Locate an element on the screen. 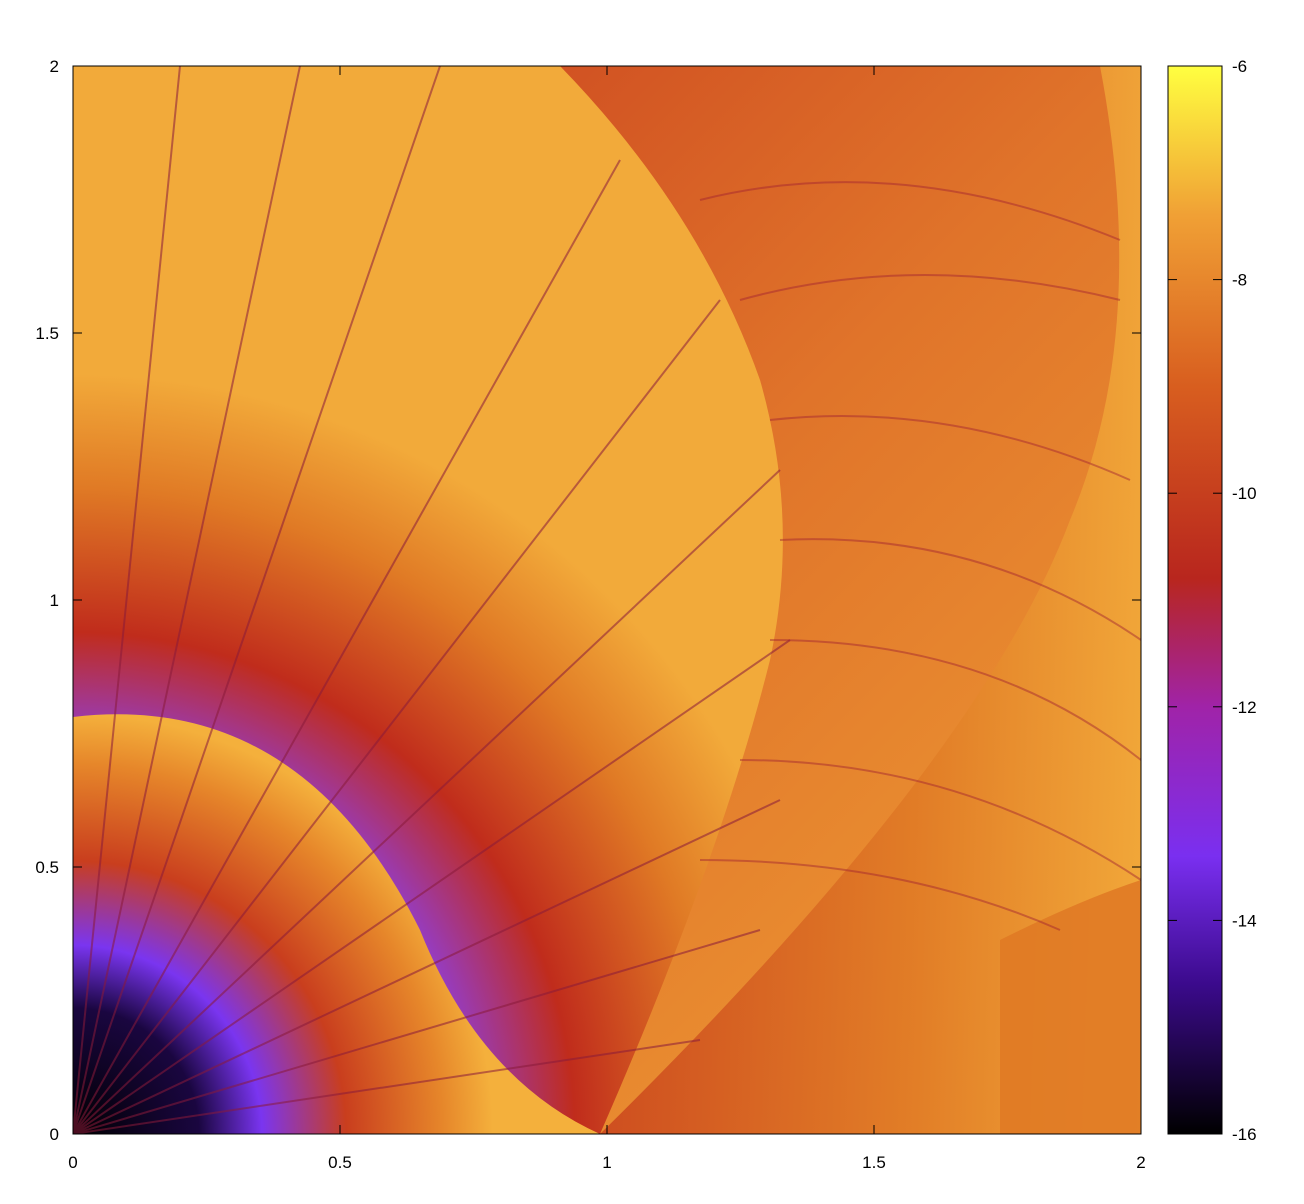 This screenshot has width=1304, height=1204. x-tick-label: 0.5 is located at coordinates (340, 1162).